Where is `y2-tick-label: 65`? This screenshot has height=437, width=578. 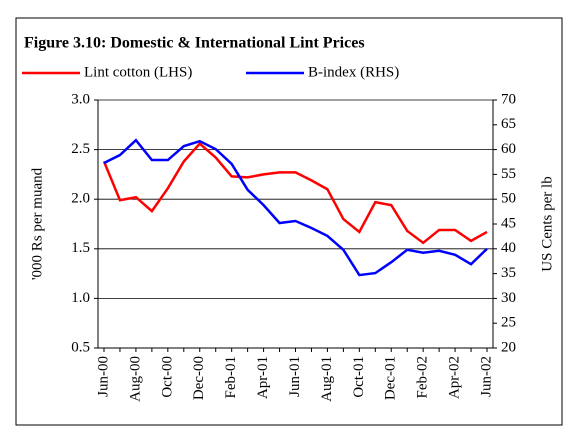 y2-tick-label: 65 is located at coordinates (508, 124).